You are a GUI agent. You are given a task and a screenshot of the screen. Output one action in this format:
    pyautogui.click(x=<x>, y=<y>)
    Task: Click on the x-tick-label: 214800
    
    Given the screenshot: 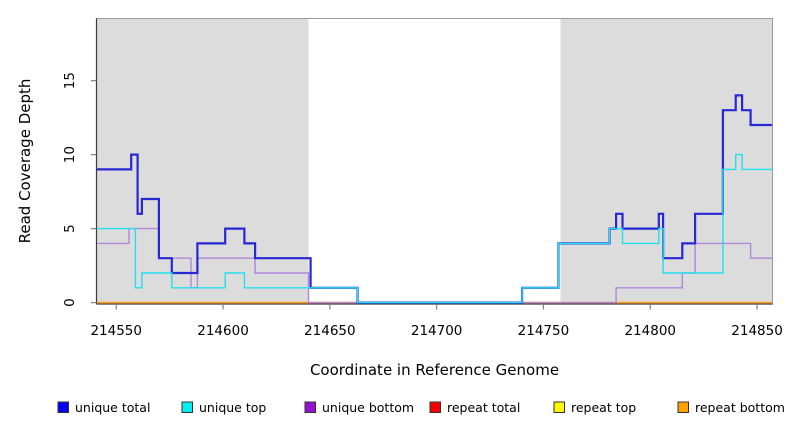 What is the action you would take?
    pyautogui.click(x=650, y=331)
    